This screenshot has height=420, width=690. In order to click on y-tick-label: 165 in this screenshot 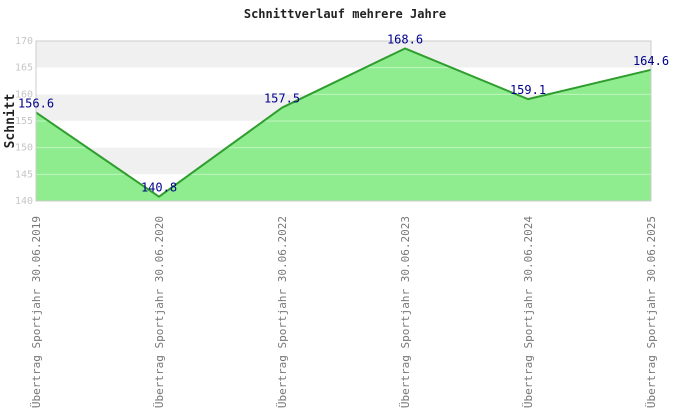, I will do `click(24, 68)`.